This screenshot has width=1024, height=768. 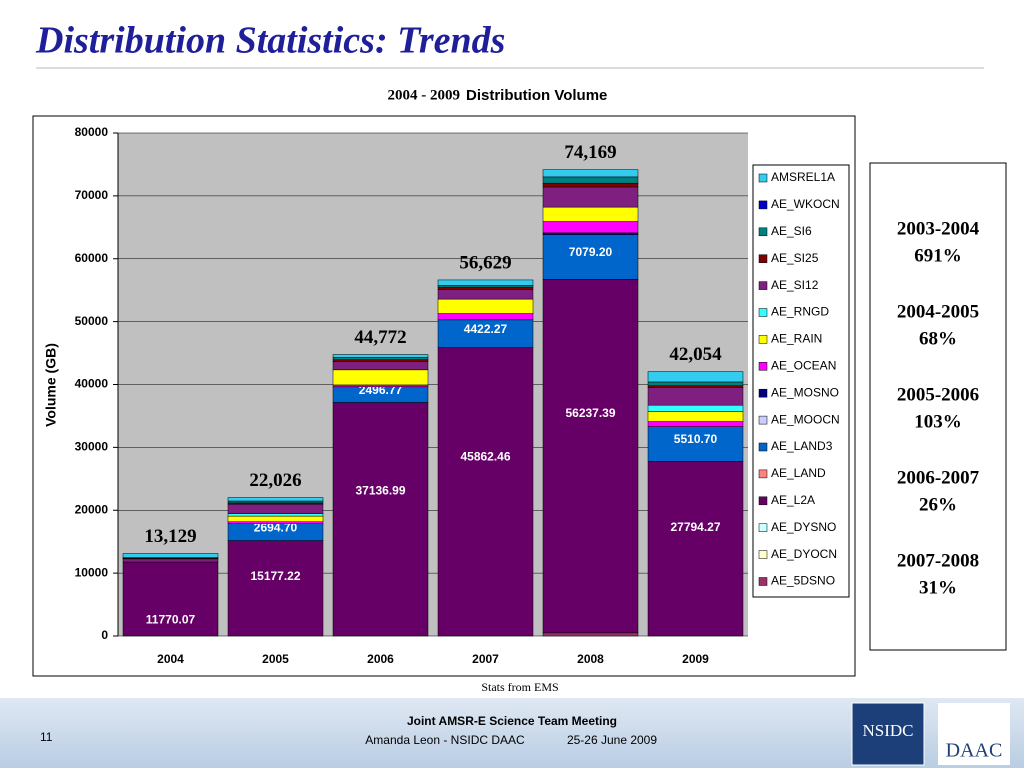 I want to click on source-note: Stats from EMS, so click(x=519, y=687).